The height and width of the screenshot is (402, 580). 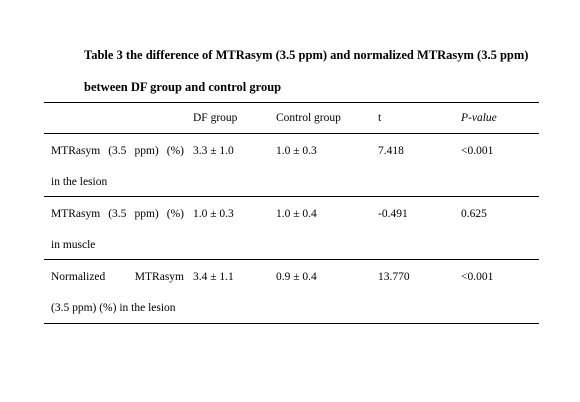 What do you see at coordinates (380, 118) in the screenshot?
I see `header-t: t` at bounding box center [380, 118].